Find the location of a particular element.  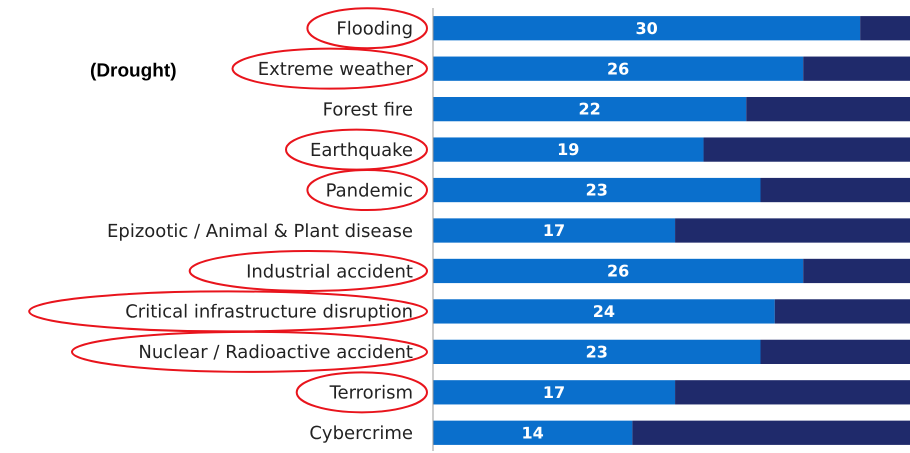

y-tick-label: Flooding is located at coordinates (374, 29).